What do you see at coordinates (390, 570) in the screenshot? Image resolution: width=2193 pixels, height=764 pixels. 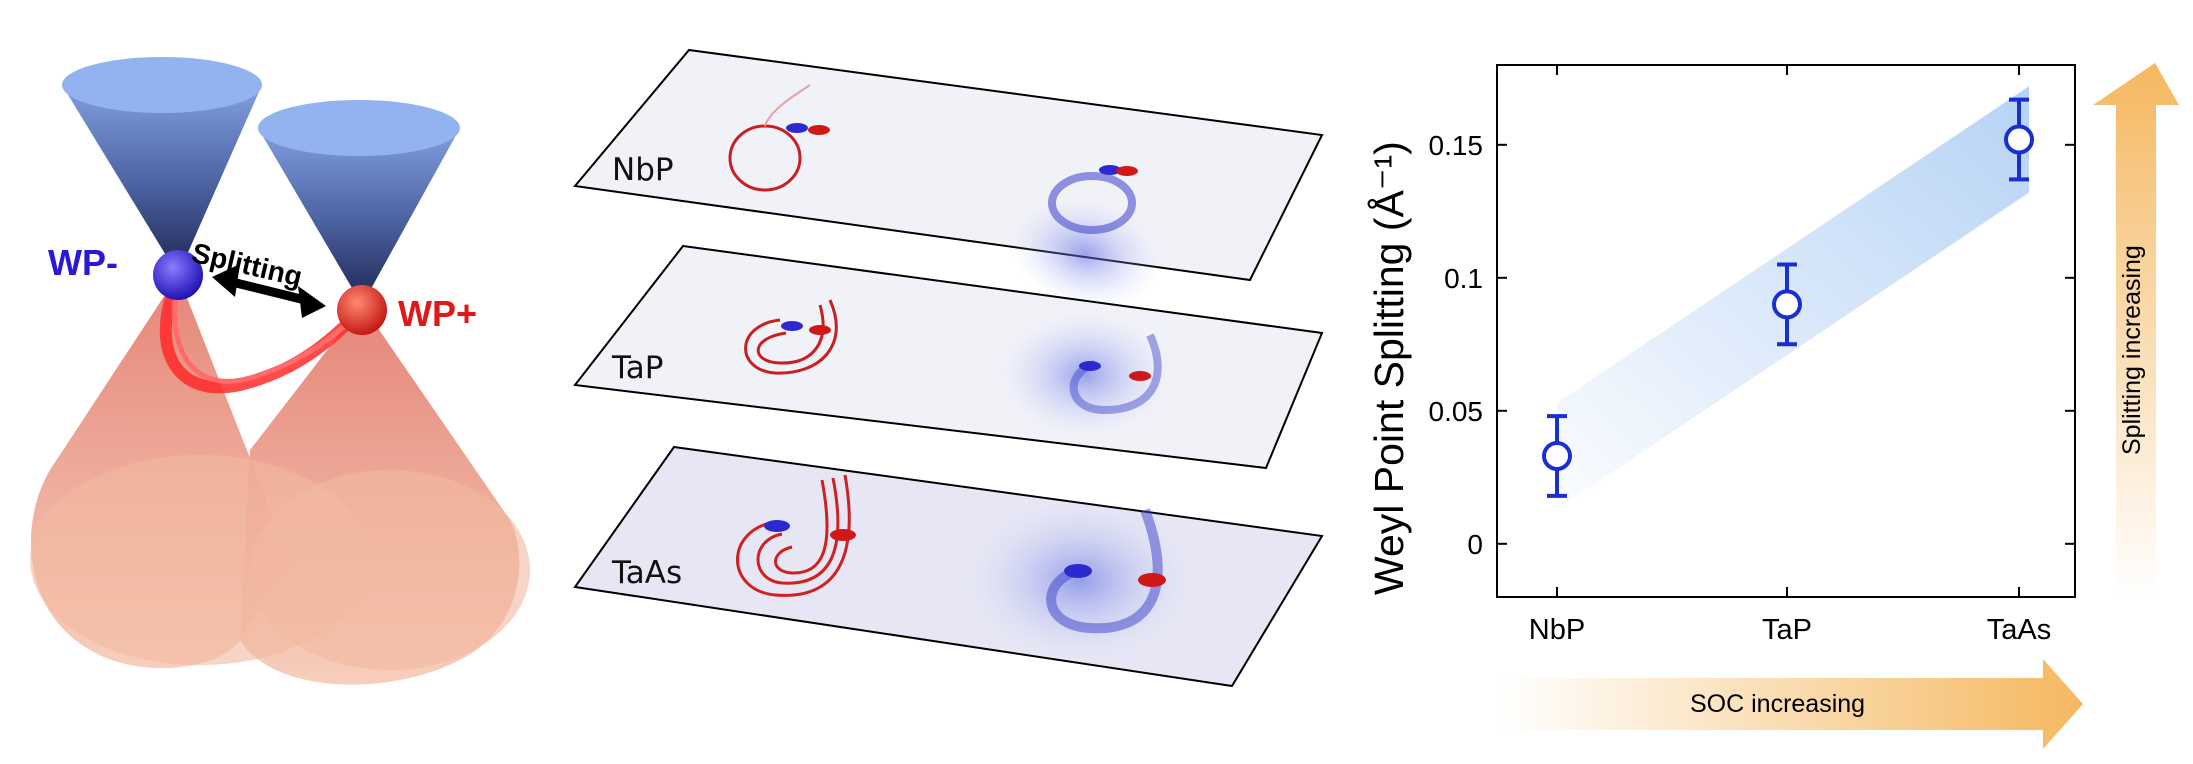 I see `lower-cone-base` at bounding box center [390, 570].